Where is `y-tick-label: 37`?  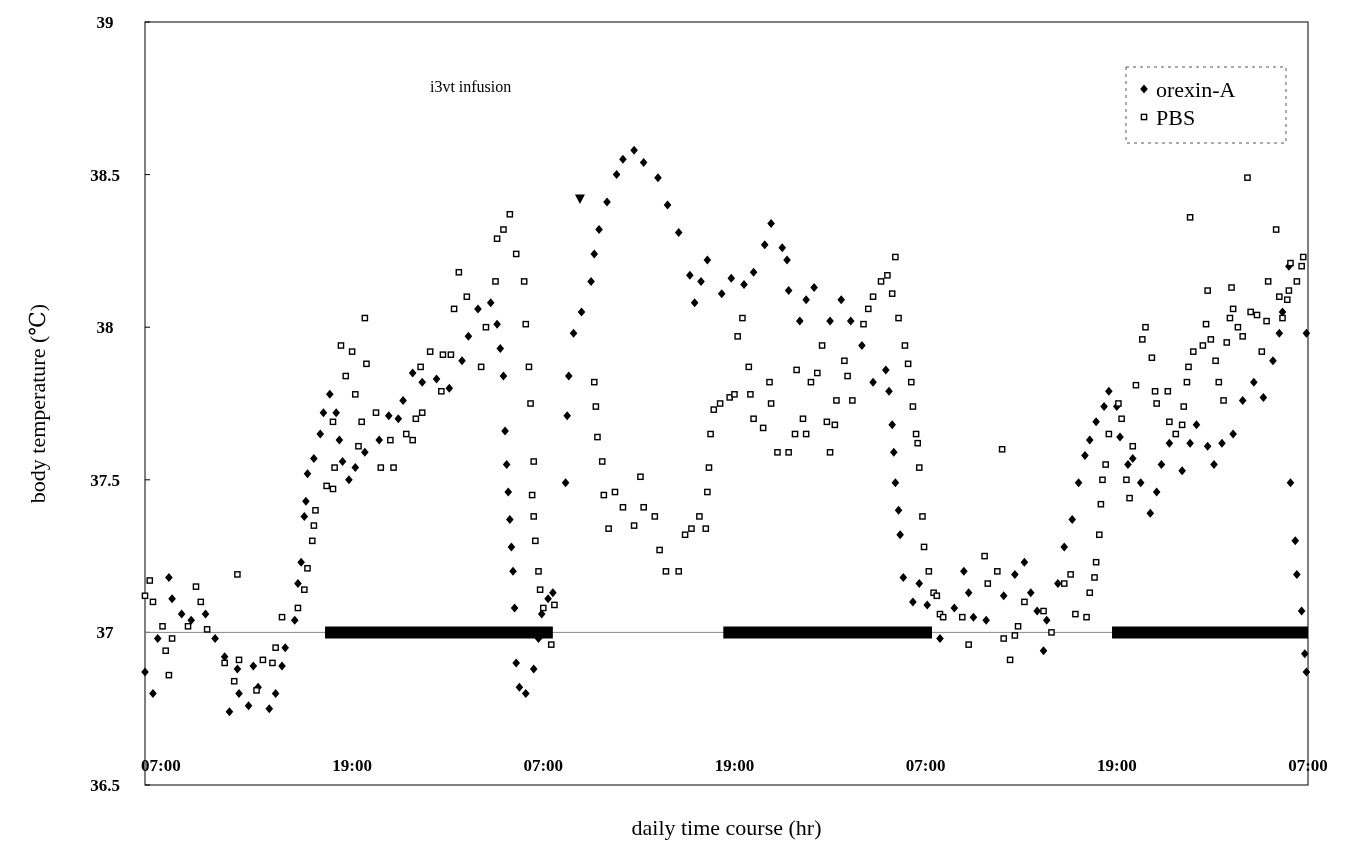 y-tick-label: 37 is located at coordinates (105, 633).